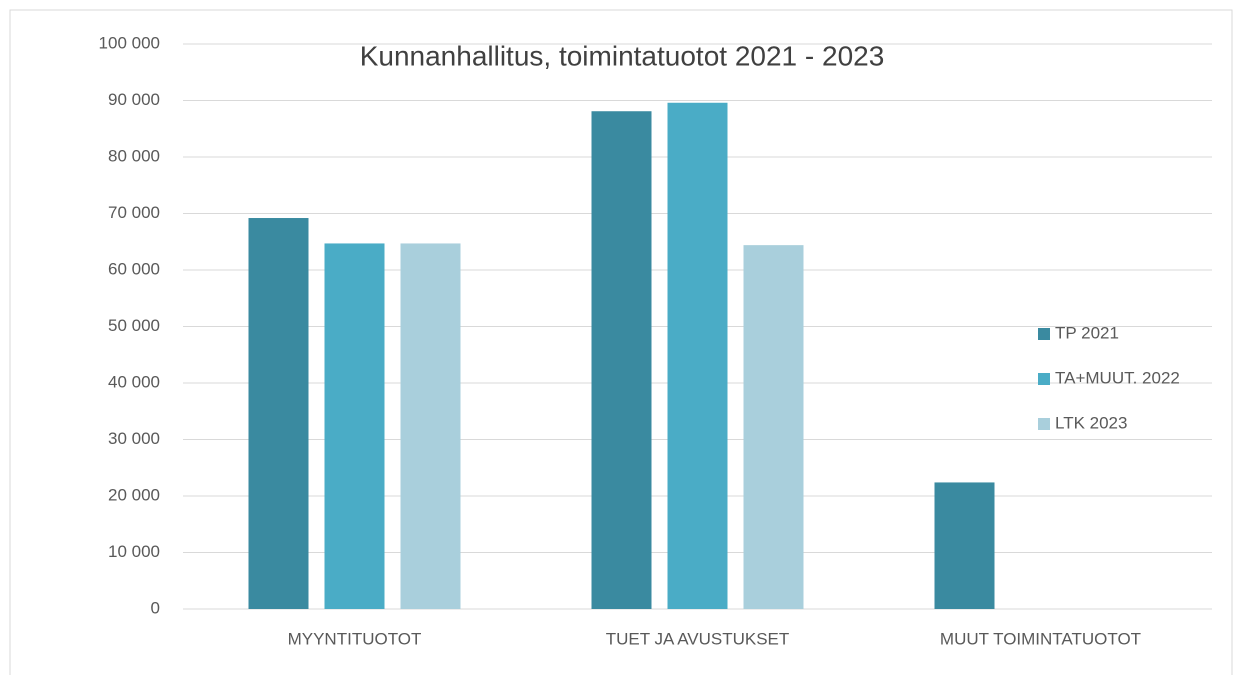 This screenshot has height=675, width=1245. What do you see at coordinates (155, 607) in the screenshot?
I see `y-tick-label: 0` at bounding box center [155, 607].